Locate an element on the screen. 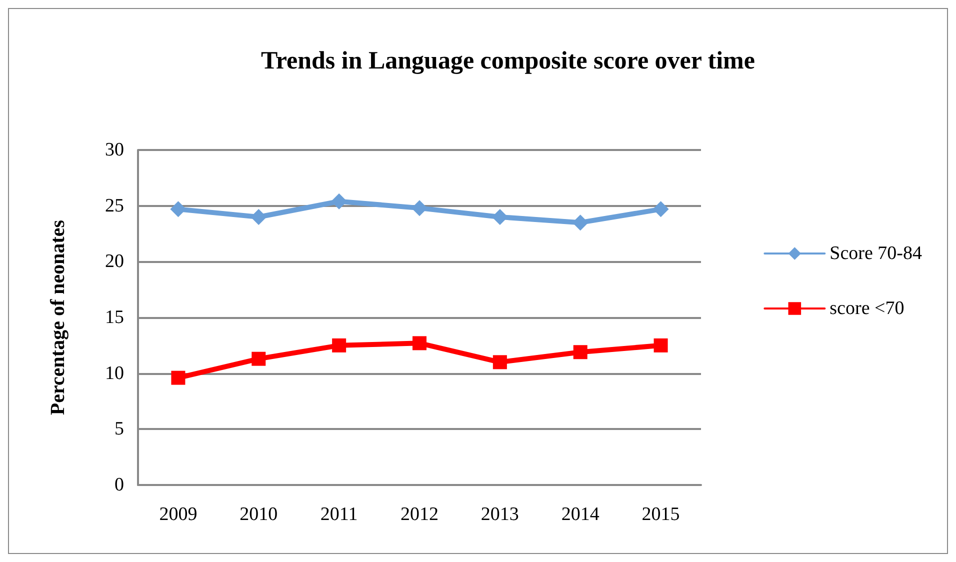  legend-label: score <70 is located at coordinates (867, 308).